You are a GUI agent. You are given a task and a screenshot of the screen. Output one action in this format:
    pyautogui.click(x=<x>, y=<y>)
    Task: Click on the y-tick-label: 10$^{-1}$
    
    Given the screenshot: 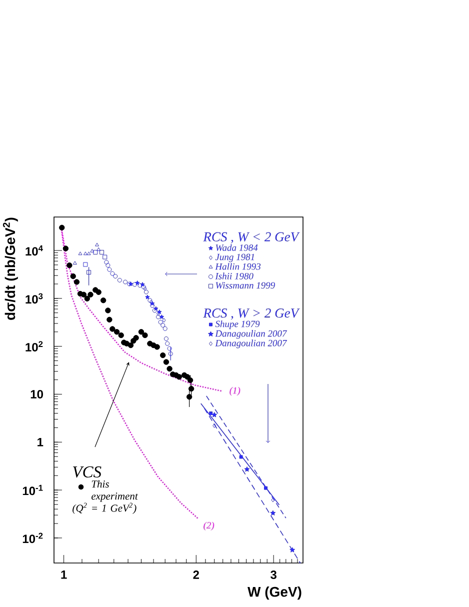 What is the action you would take?
    pyautogui.click(x=32, y=490)
    